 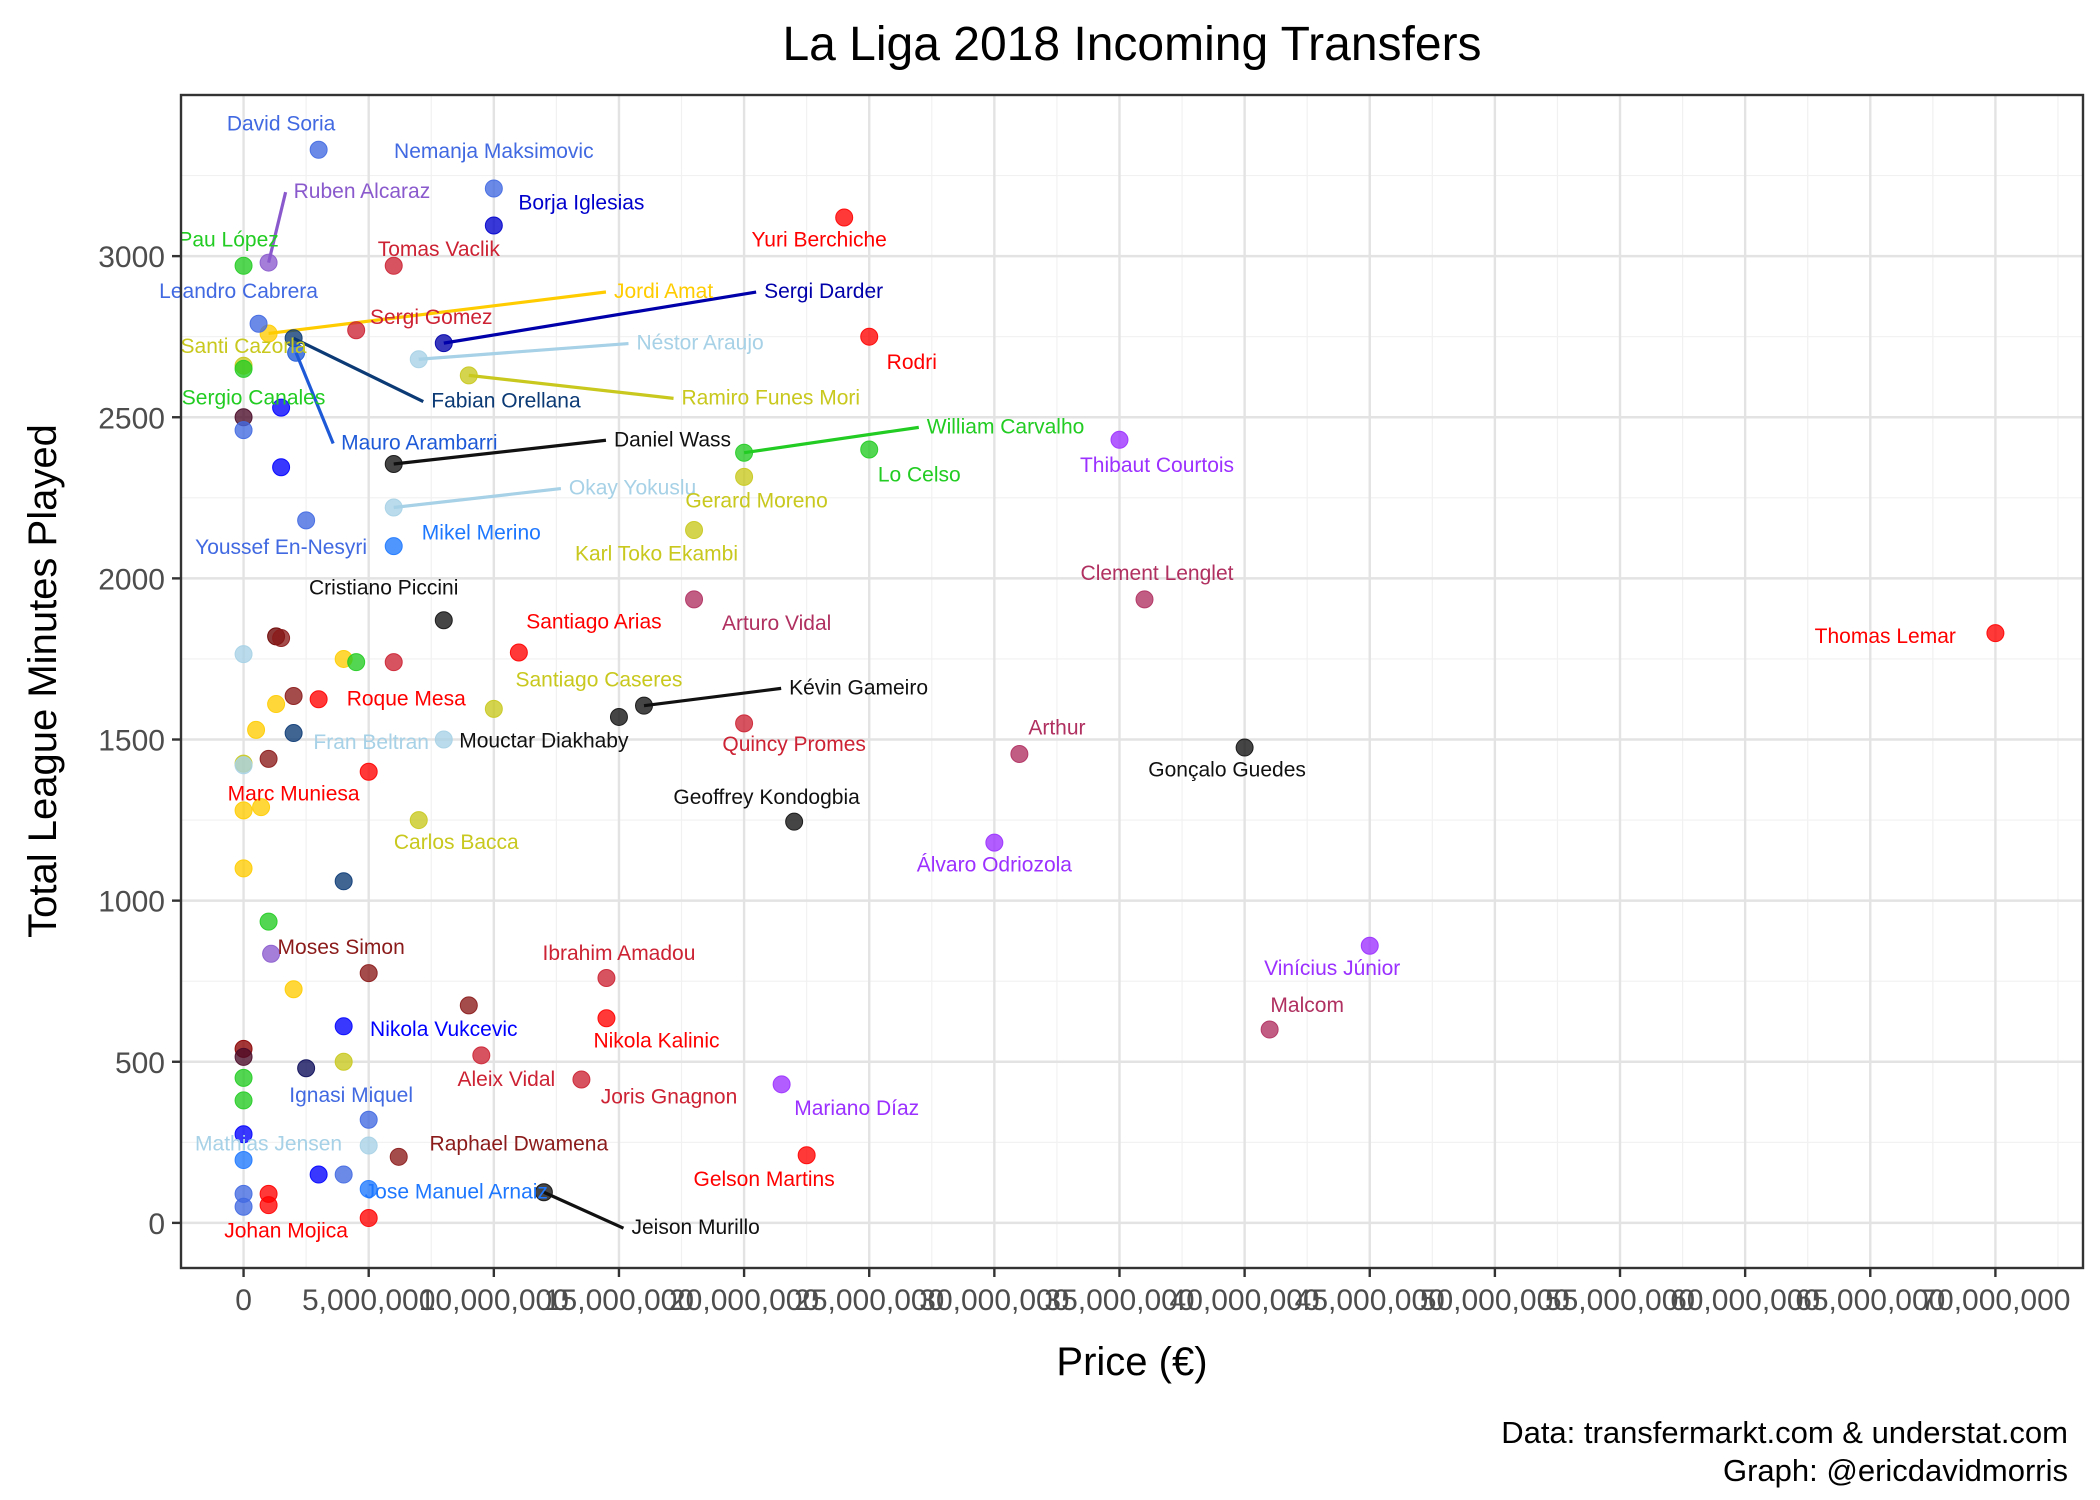 I want to click on y-tick-label: 1000, so click(x=131, y=902).